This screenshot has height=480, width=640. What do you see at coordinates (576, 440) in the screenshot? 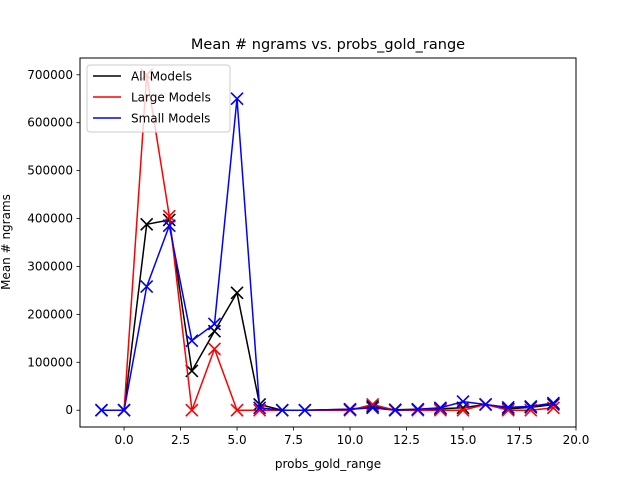
I see `x-tick-label: 20.0` at bounding box center [576, 440].